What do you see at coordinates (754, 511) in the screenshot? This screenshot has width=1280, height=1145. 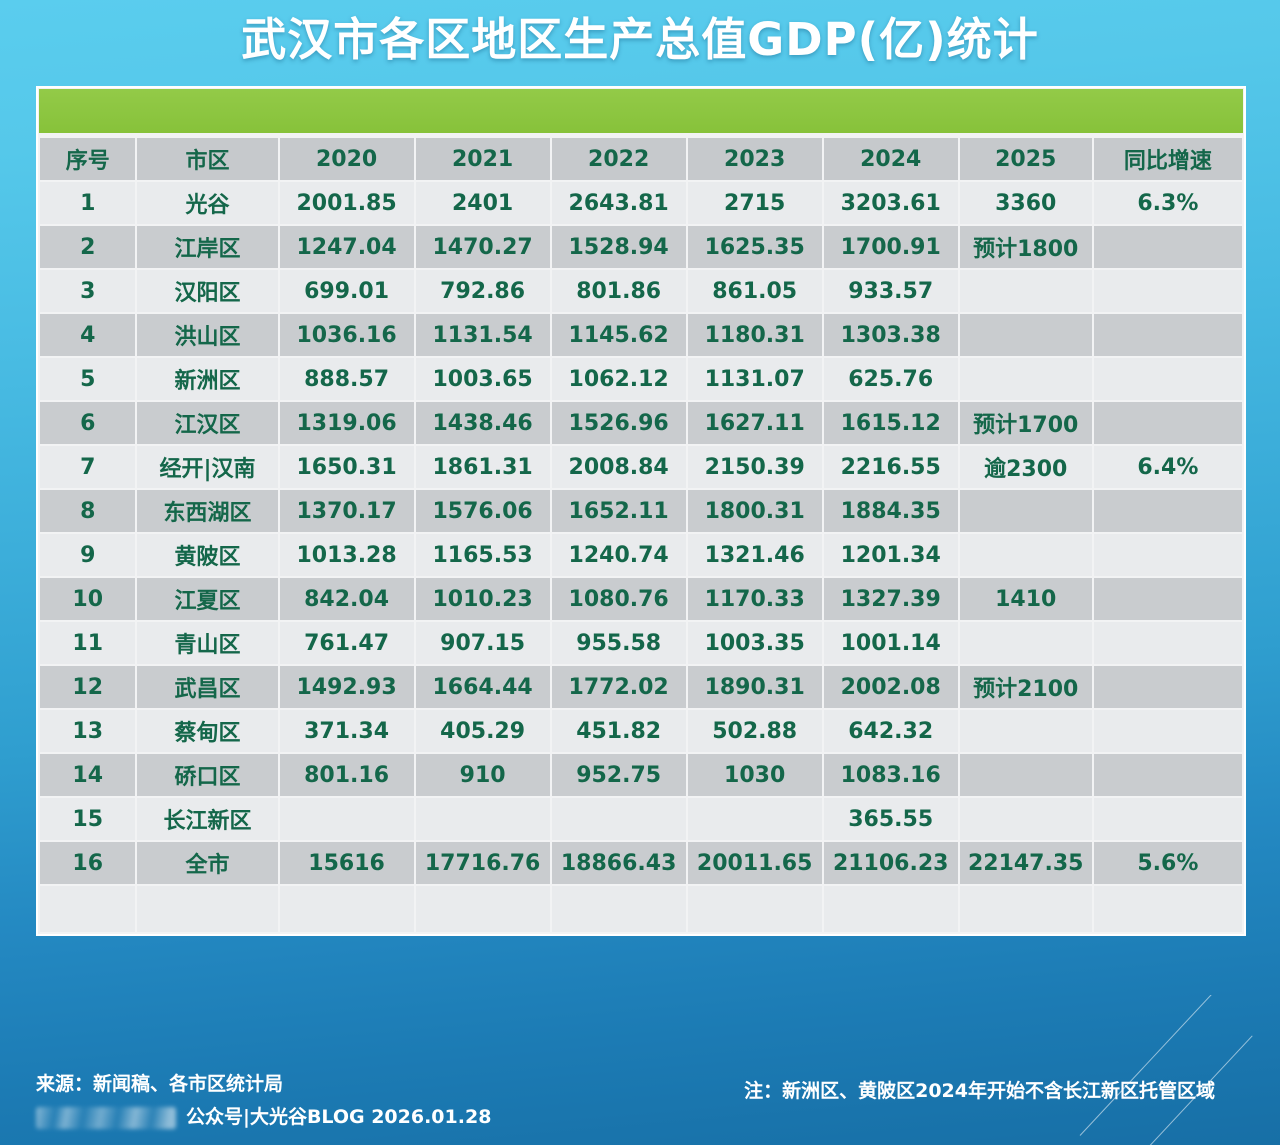 I see `cell-2023: 1800.31` at bounding box center [754, 511].